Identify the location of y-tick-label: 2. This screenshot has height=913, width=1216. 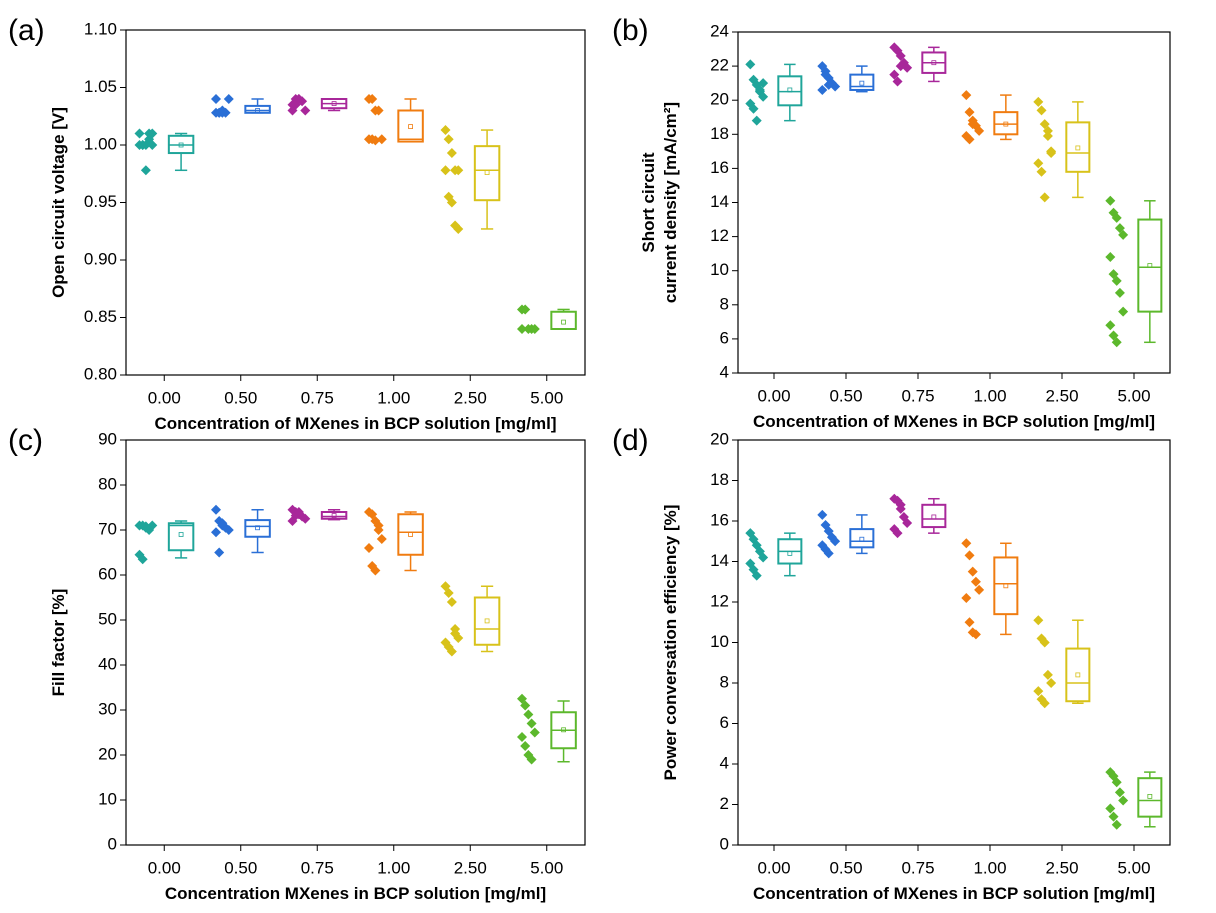
(724, 803).